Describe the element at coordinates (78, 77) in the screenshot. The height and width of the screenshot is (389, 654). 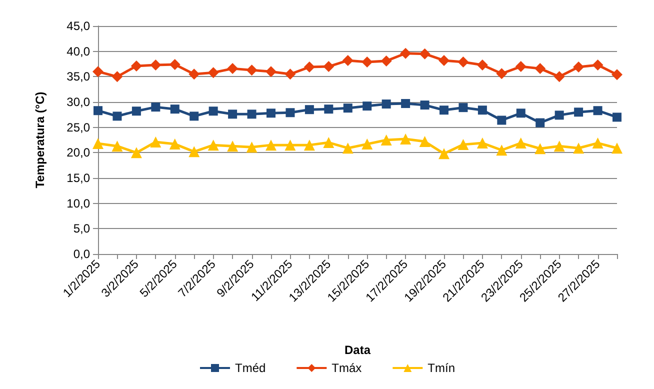
I see `y-tick-label: 35,0` at that location.